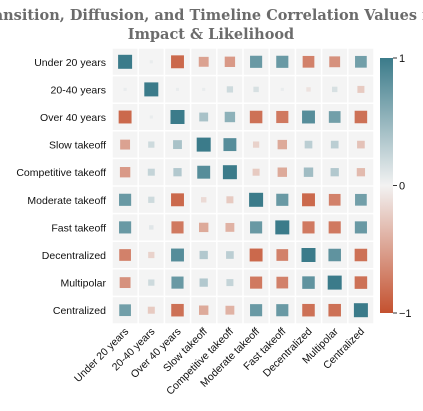  Describe the element at coordinates (79, 311) in the screenshot. I see `y-tick-label: Centralized` at that location.